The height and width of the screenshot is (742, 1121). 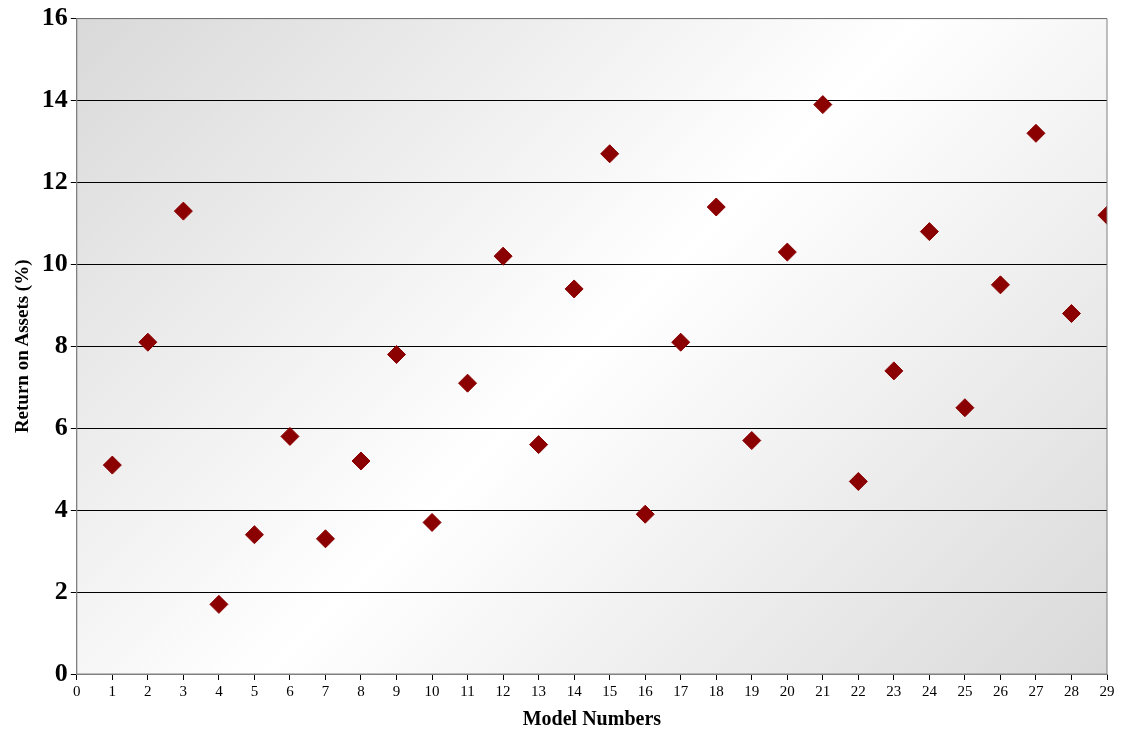 I want to click on x-tick-label: 23, so click(x=894, y=690).